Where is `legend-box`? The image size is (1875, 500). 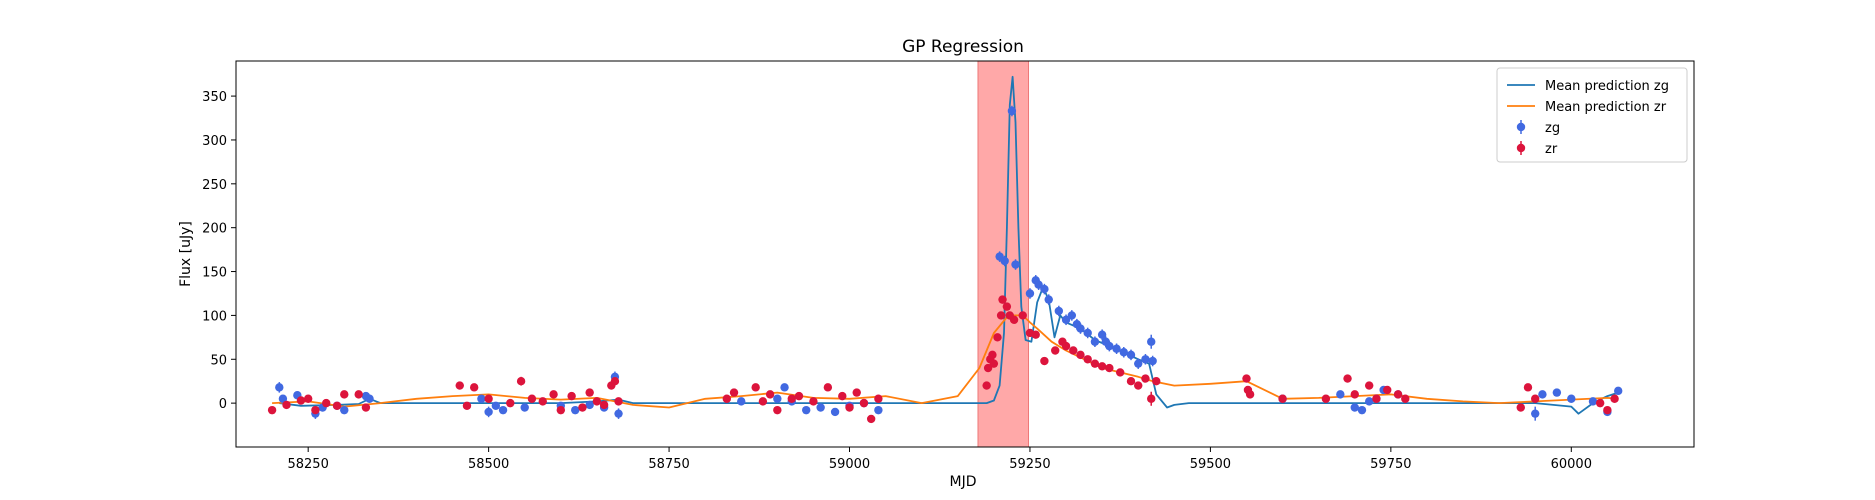
legend-box is located at coordinates (1592, 115).